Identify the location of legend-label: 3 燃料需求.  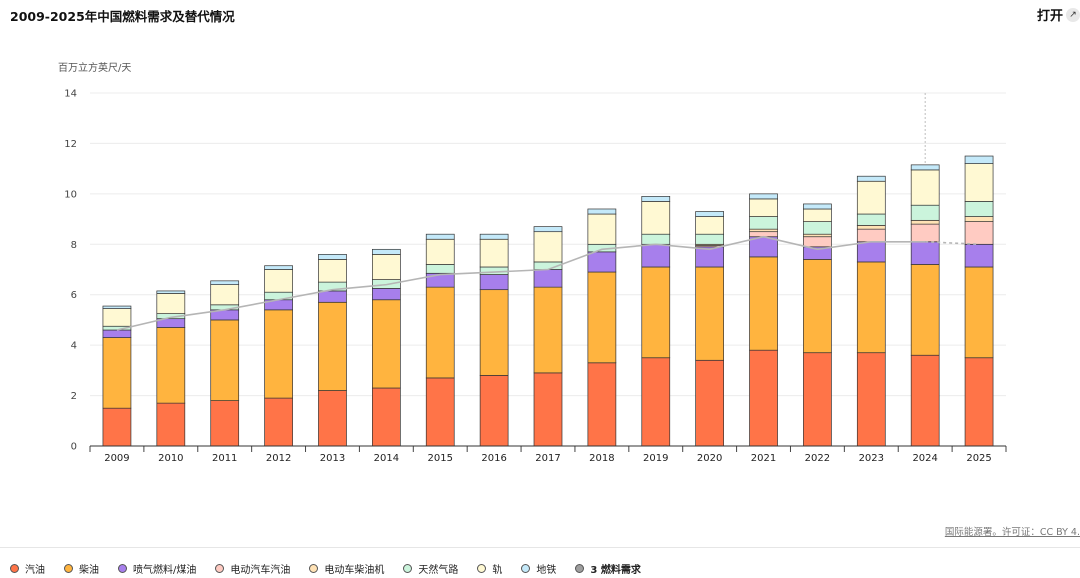
(615, 570).